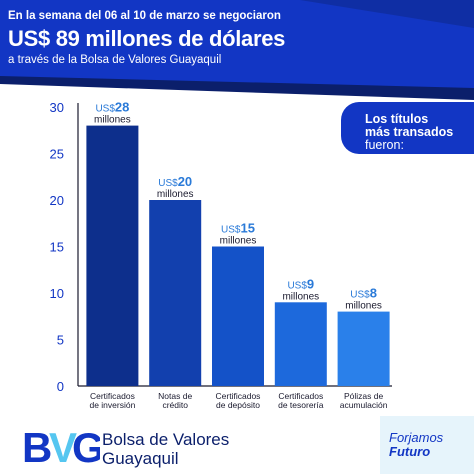 Image resolution: width=474 pixels, height=474 pixels. What do you see at coordinates (112, 405) in the screenshot?
I see `x-tick-label: de inversión` at bounding box center [112, 405].